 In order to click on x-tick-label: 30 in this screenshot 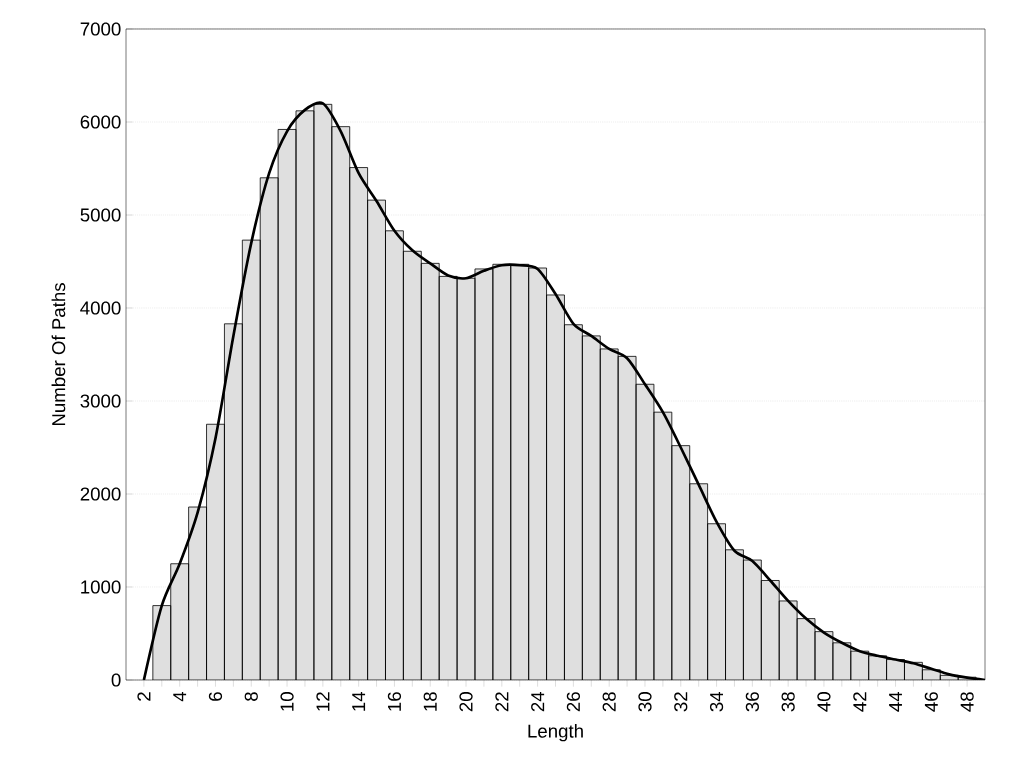, I will do `click(645, 702)`.